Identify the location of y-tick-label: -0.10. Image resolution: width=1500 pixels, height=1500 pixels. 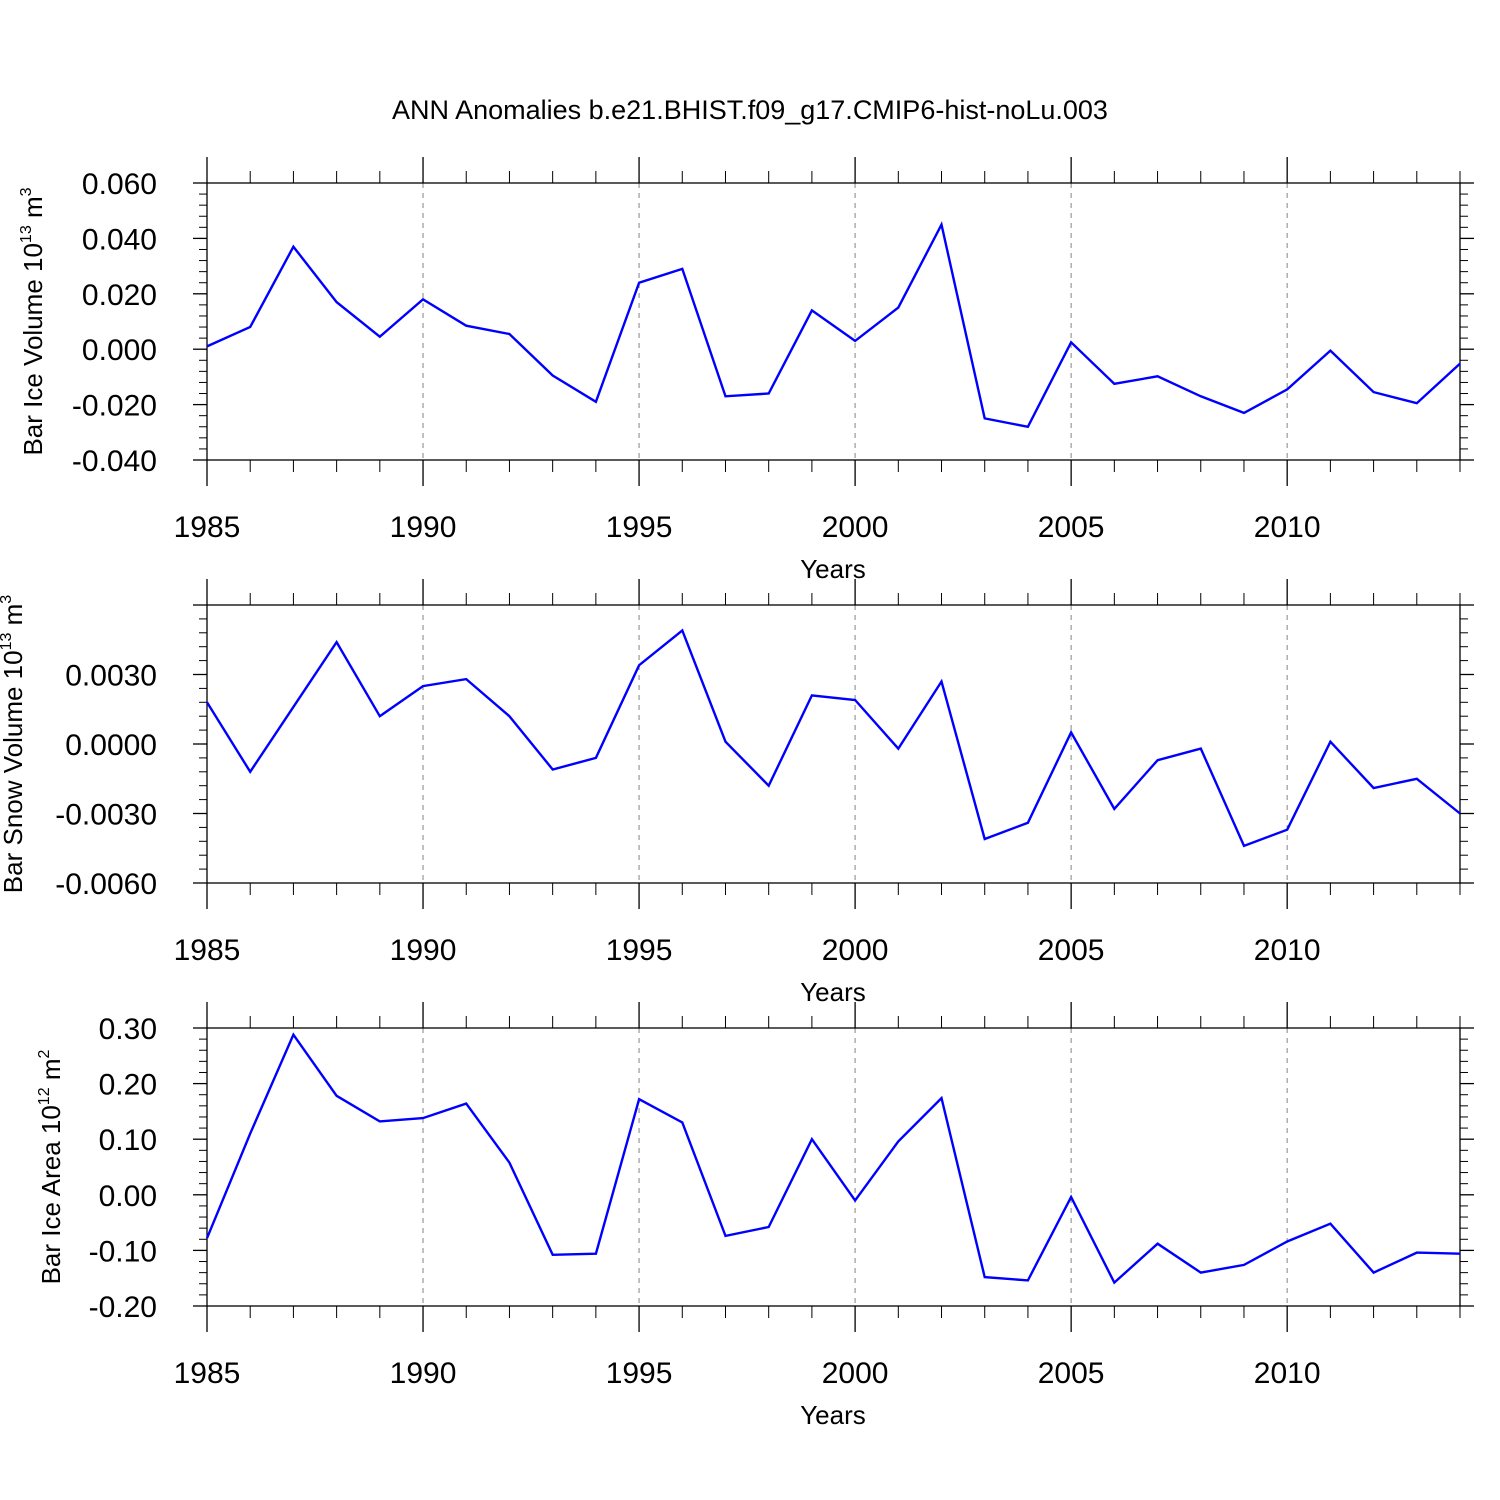
(123, 1251).